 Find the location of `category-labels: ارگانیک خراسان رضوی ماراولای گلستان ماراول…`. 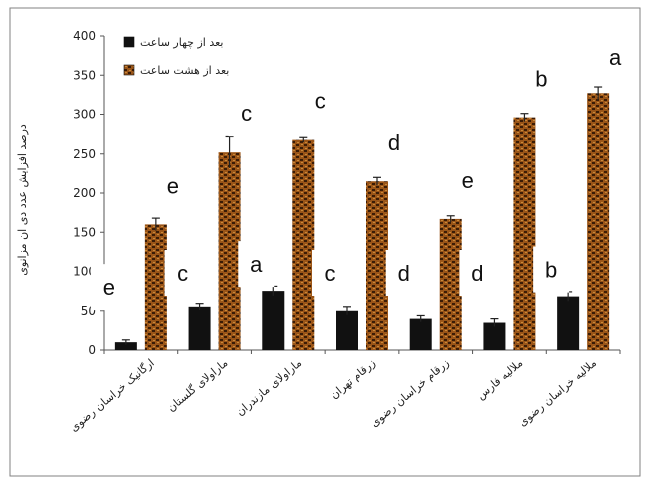

category-labels: ارگانیک خراسان رضوی ماراولای گلستان ماراول… is located at coordinates (333, 395).